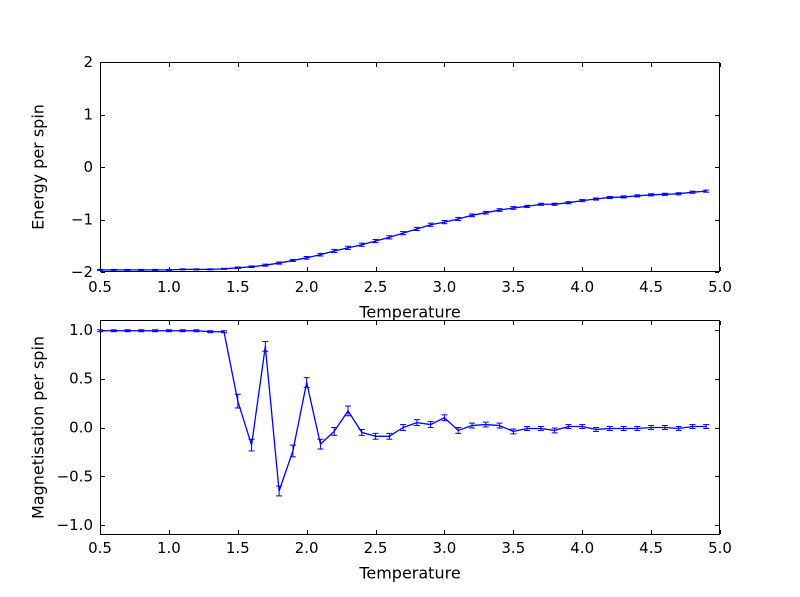 This screenshot has height=597, width=800. I want to click on data-line, so click(403, 230).